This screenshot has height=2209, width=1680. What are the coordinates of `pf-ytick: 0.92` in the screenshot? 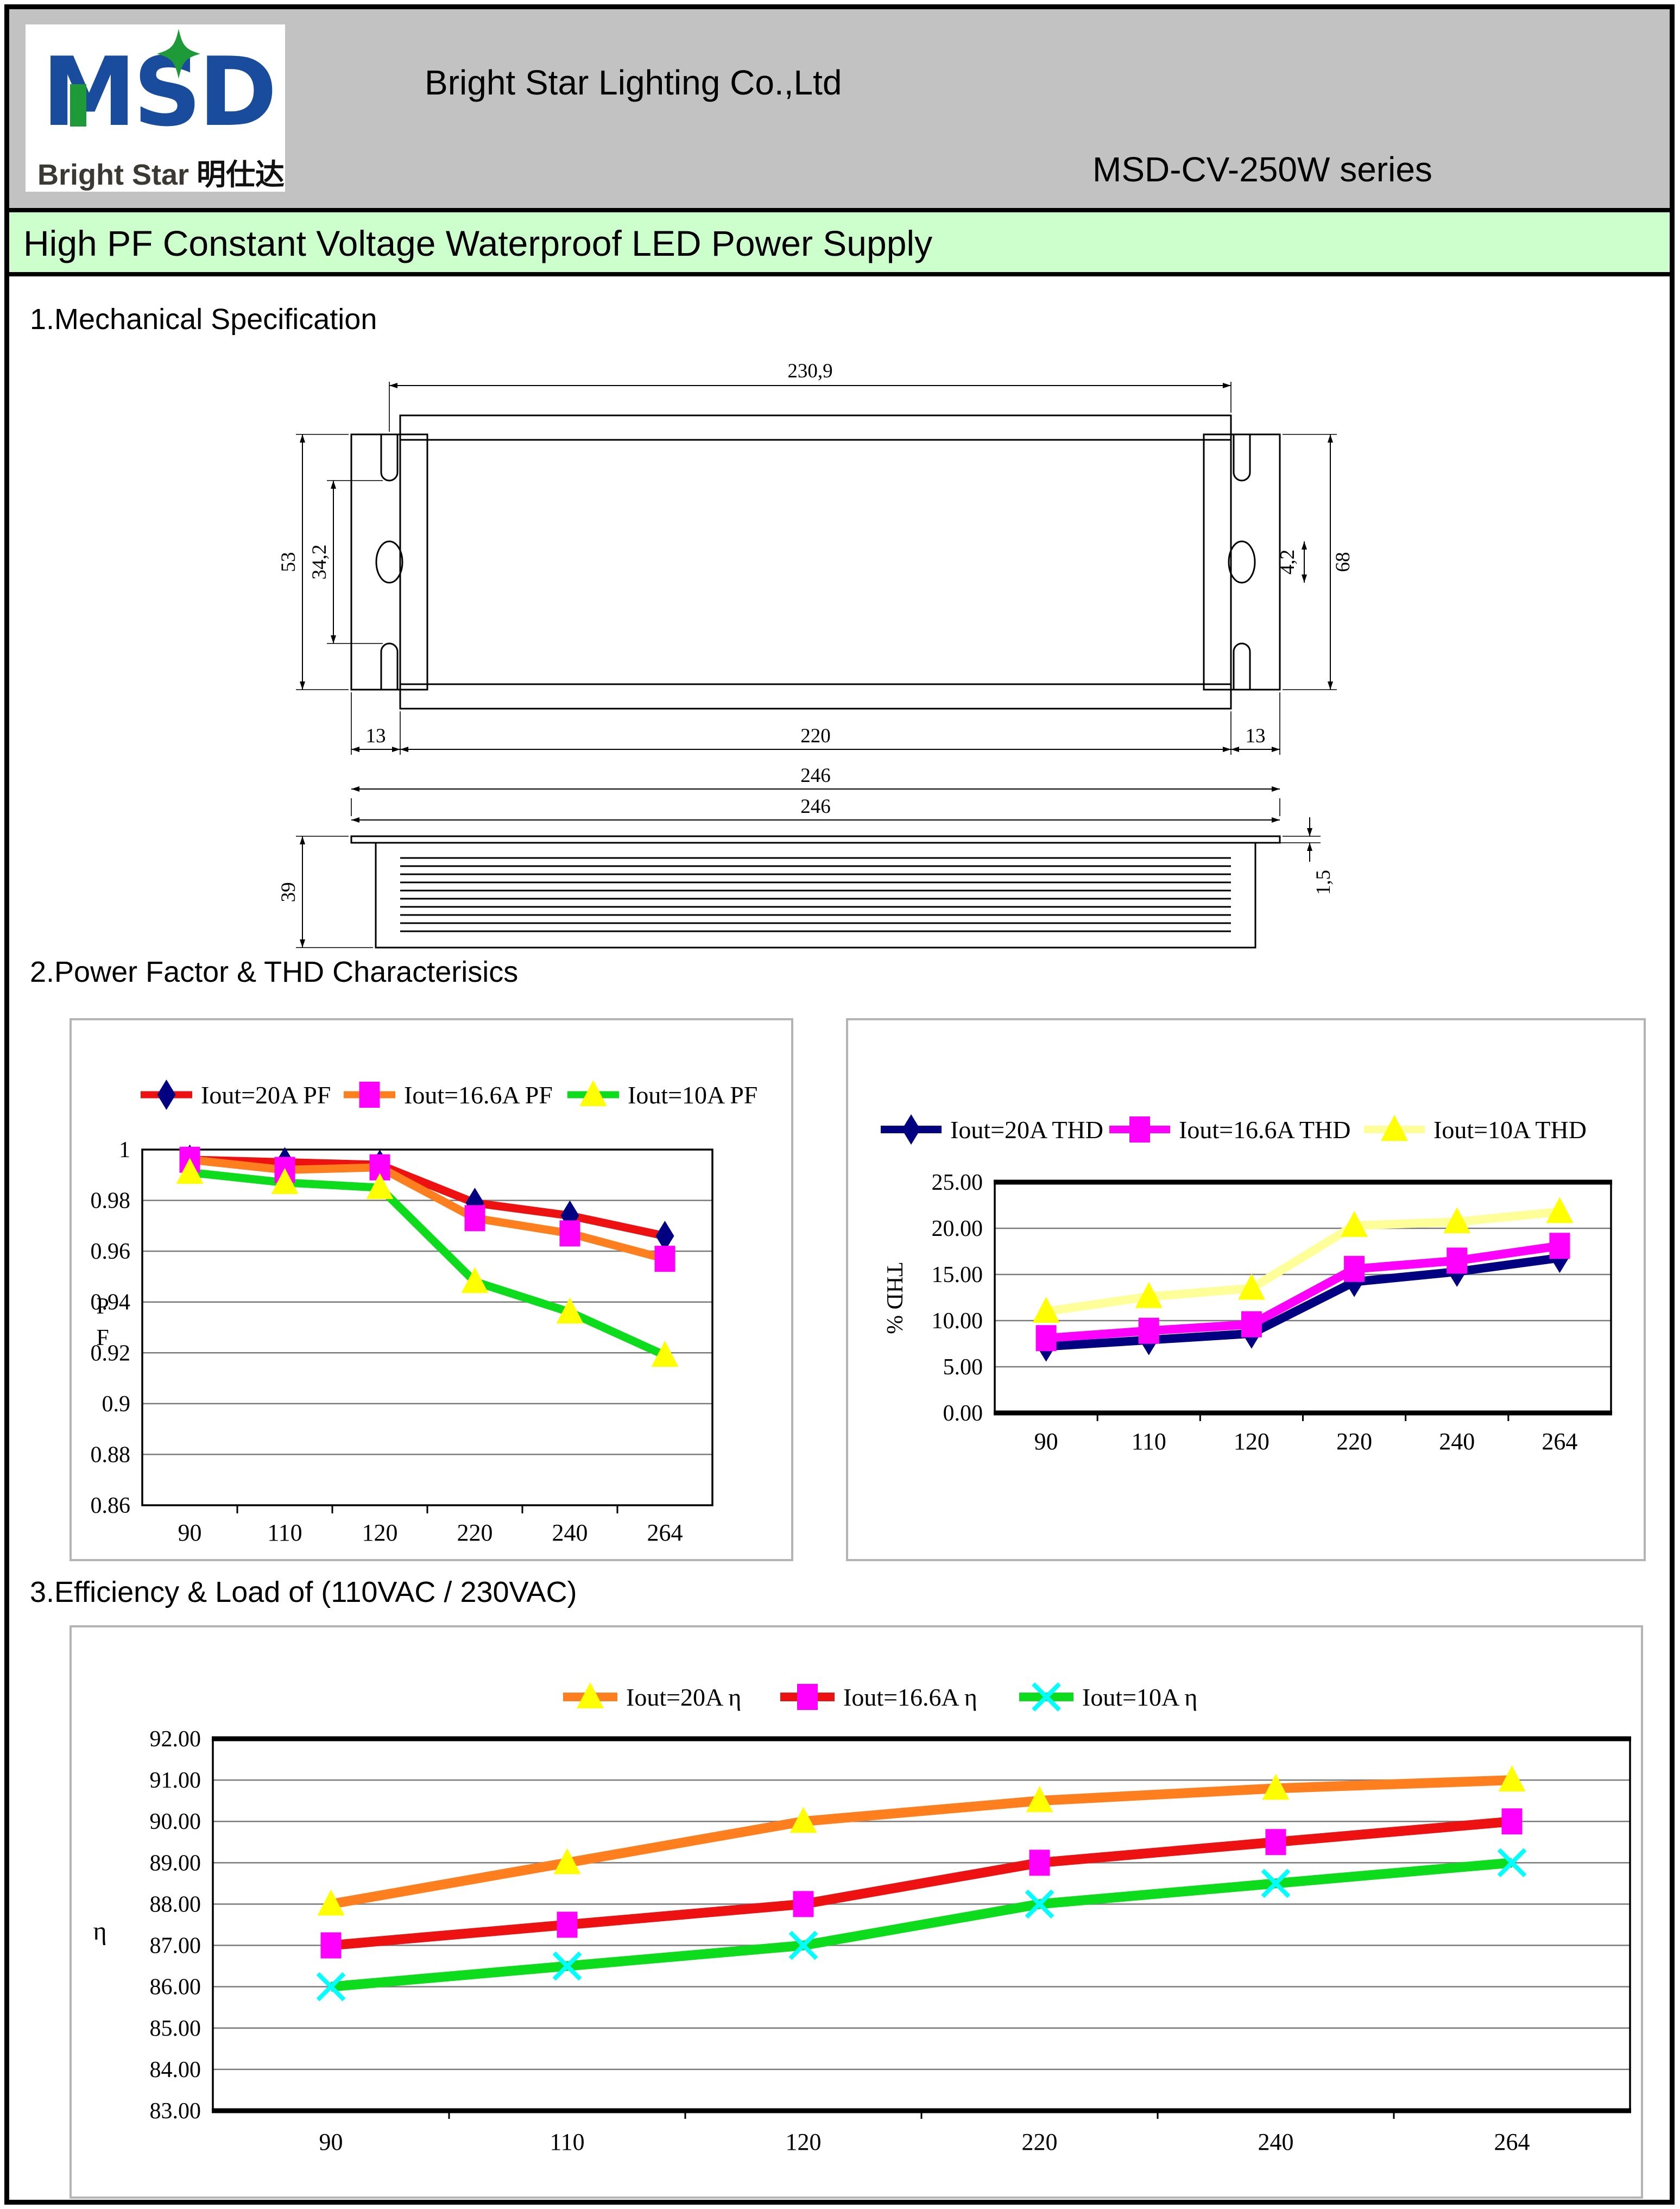 It's located at (111, 1354).